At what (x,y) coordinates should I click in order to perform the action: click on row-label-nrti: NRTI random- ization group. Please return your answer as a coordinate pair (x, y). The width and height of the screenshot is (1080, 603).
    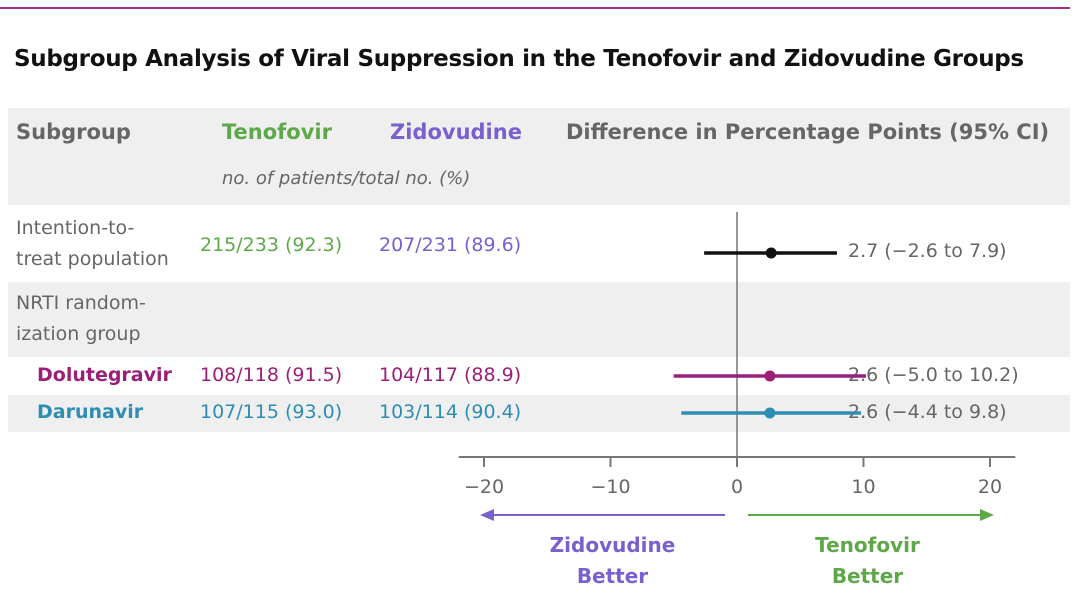
    Looking at the image, I should click on (81, 319).